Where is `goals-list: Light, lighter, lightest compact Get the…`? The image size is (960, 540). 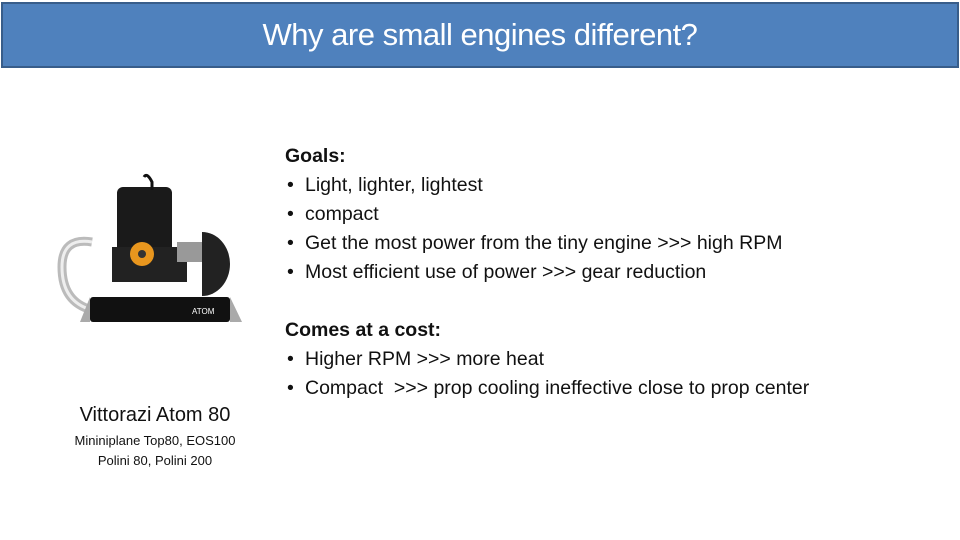 goals-list: Light, lighter, lightest compact Get the… is located at coordinates (547, 229).